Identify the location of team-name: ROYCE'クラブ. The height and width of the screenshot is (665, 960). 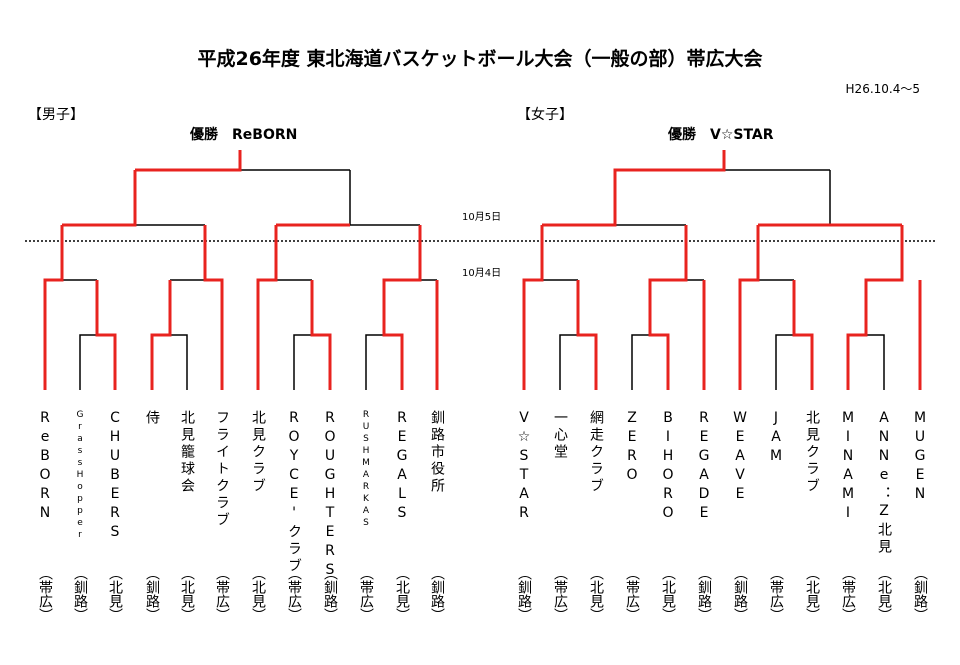
(294, 492).